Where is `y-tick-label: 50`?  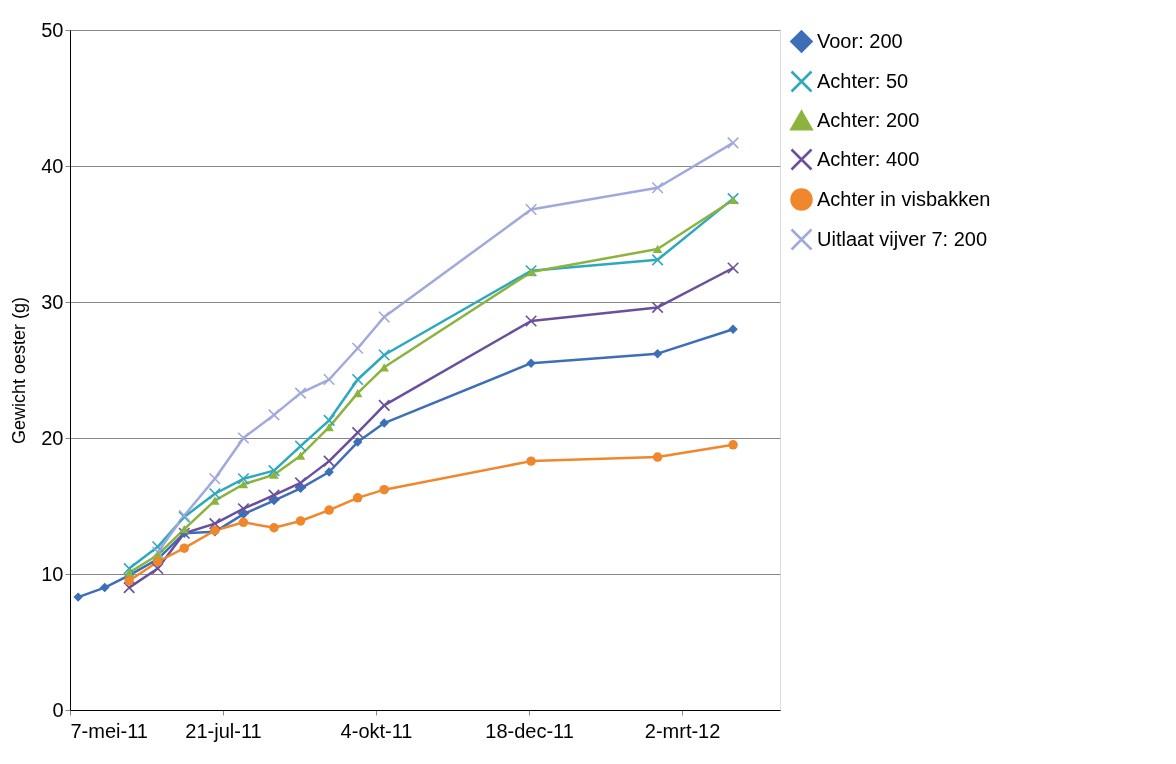 y-tick-label: 50 is located at coordinates (52, 29).